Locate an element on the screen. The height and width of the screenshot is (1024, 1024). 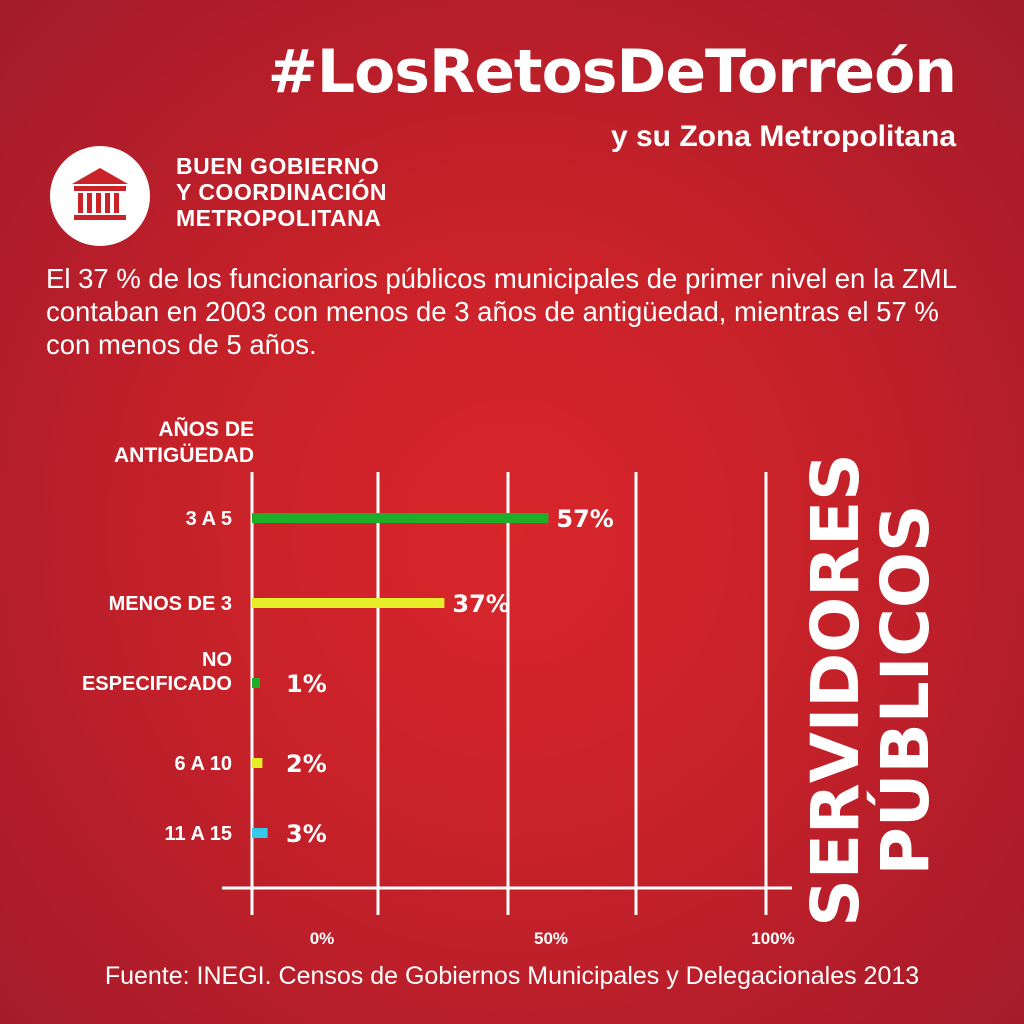
category-label: 3 A 5 is located at coordinates (209, 519).